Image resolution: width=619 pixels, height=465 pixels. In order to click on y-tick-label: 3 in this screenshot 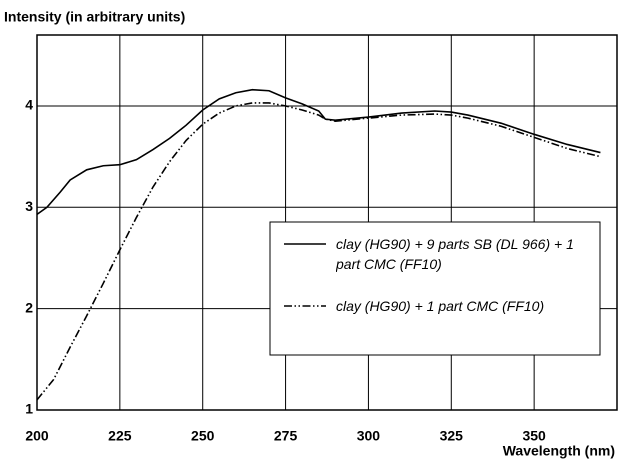, I will do `click(29, 206)`.